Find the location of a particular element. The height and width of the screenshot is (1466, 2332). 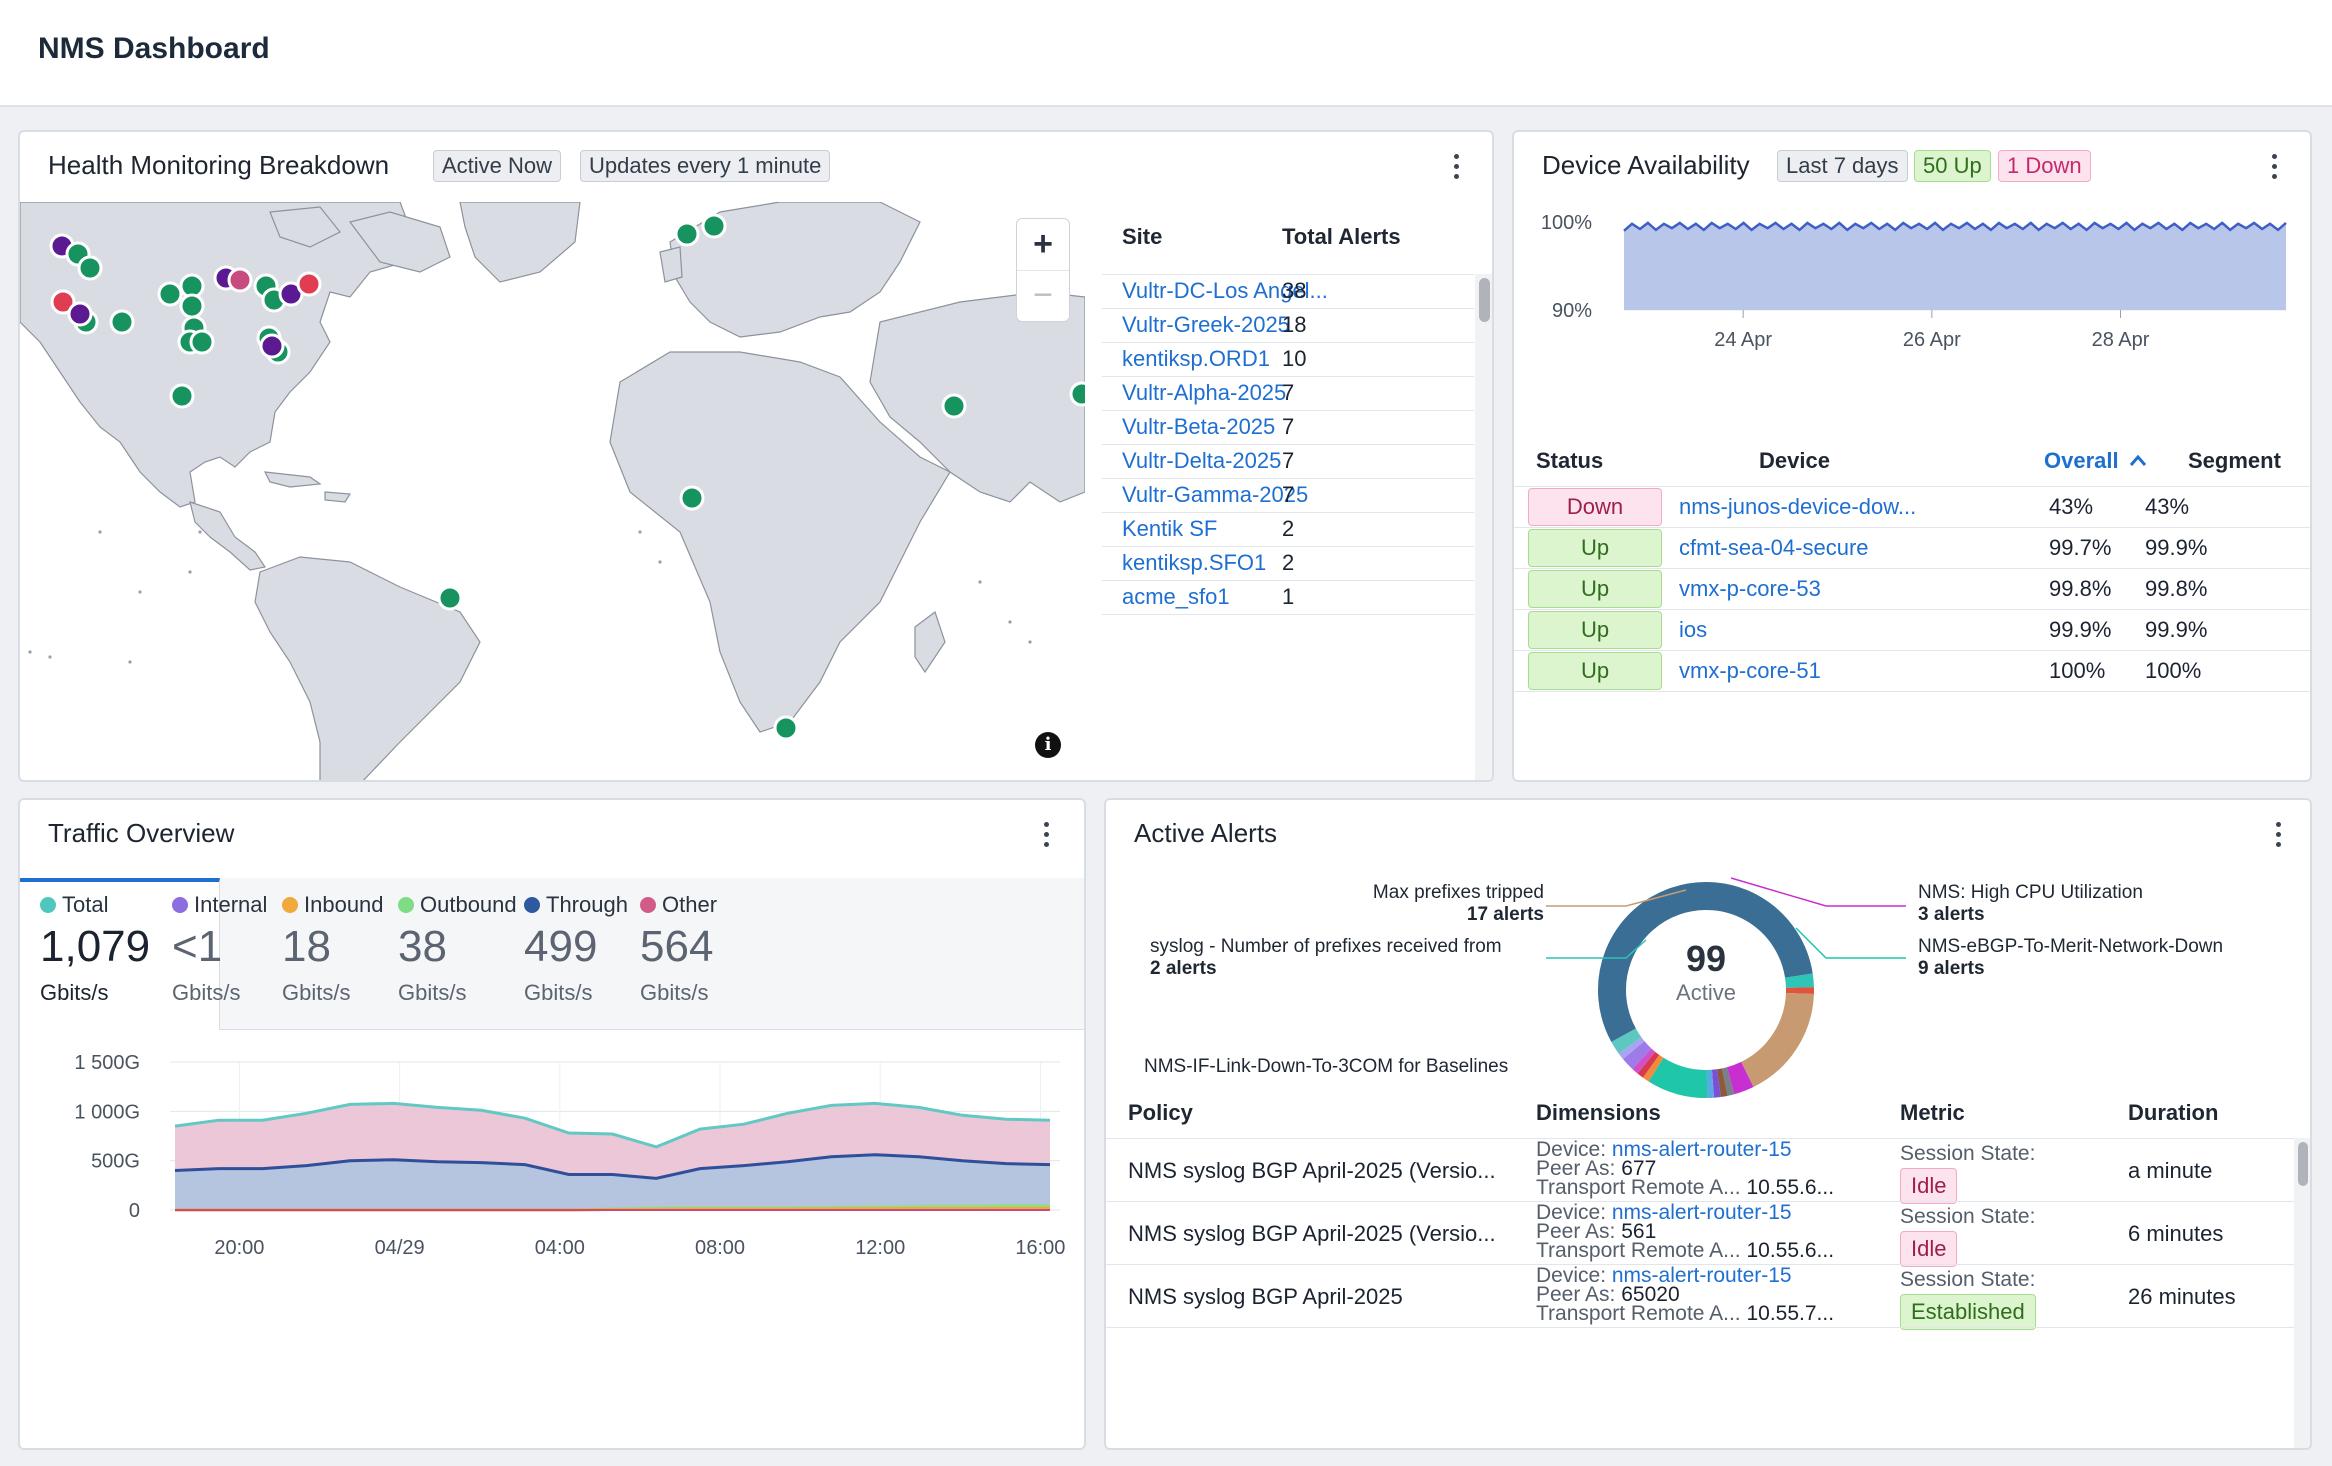

stat-value: 564 is located at coordinates (677, 946).